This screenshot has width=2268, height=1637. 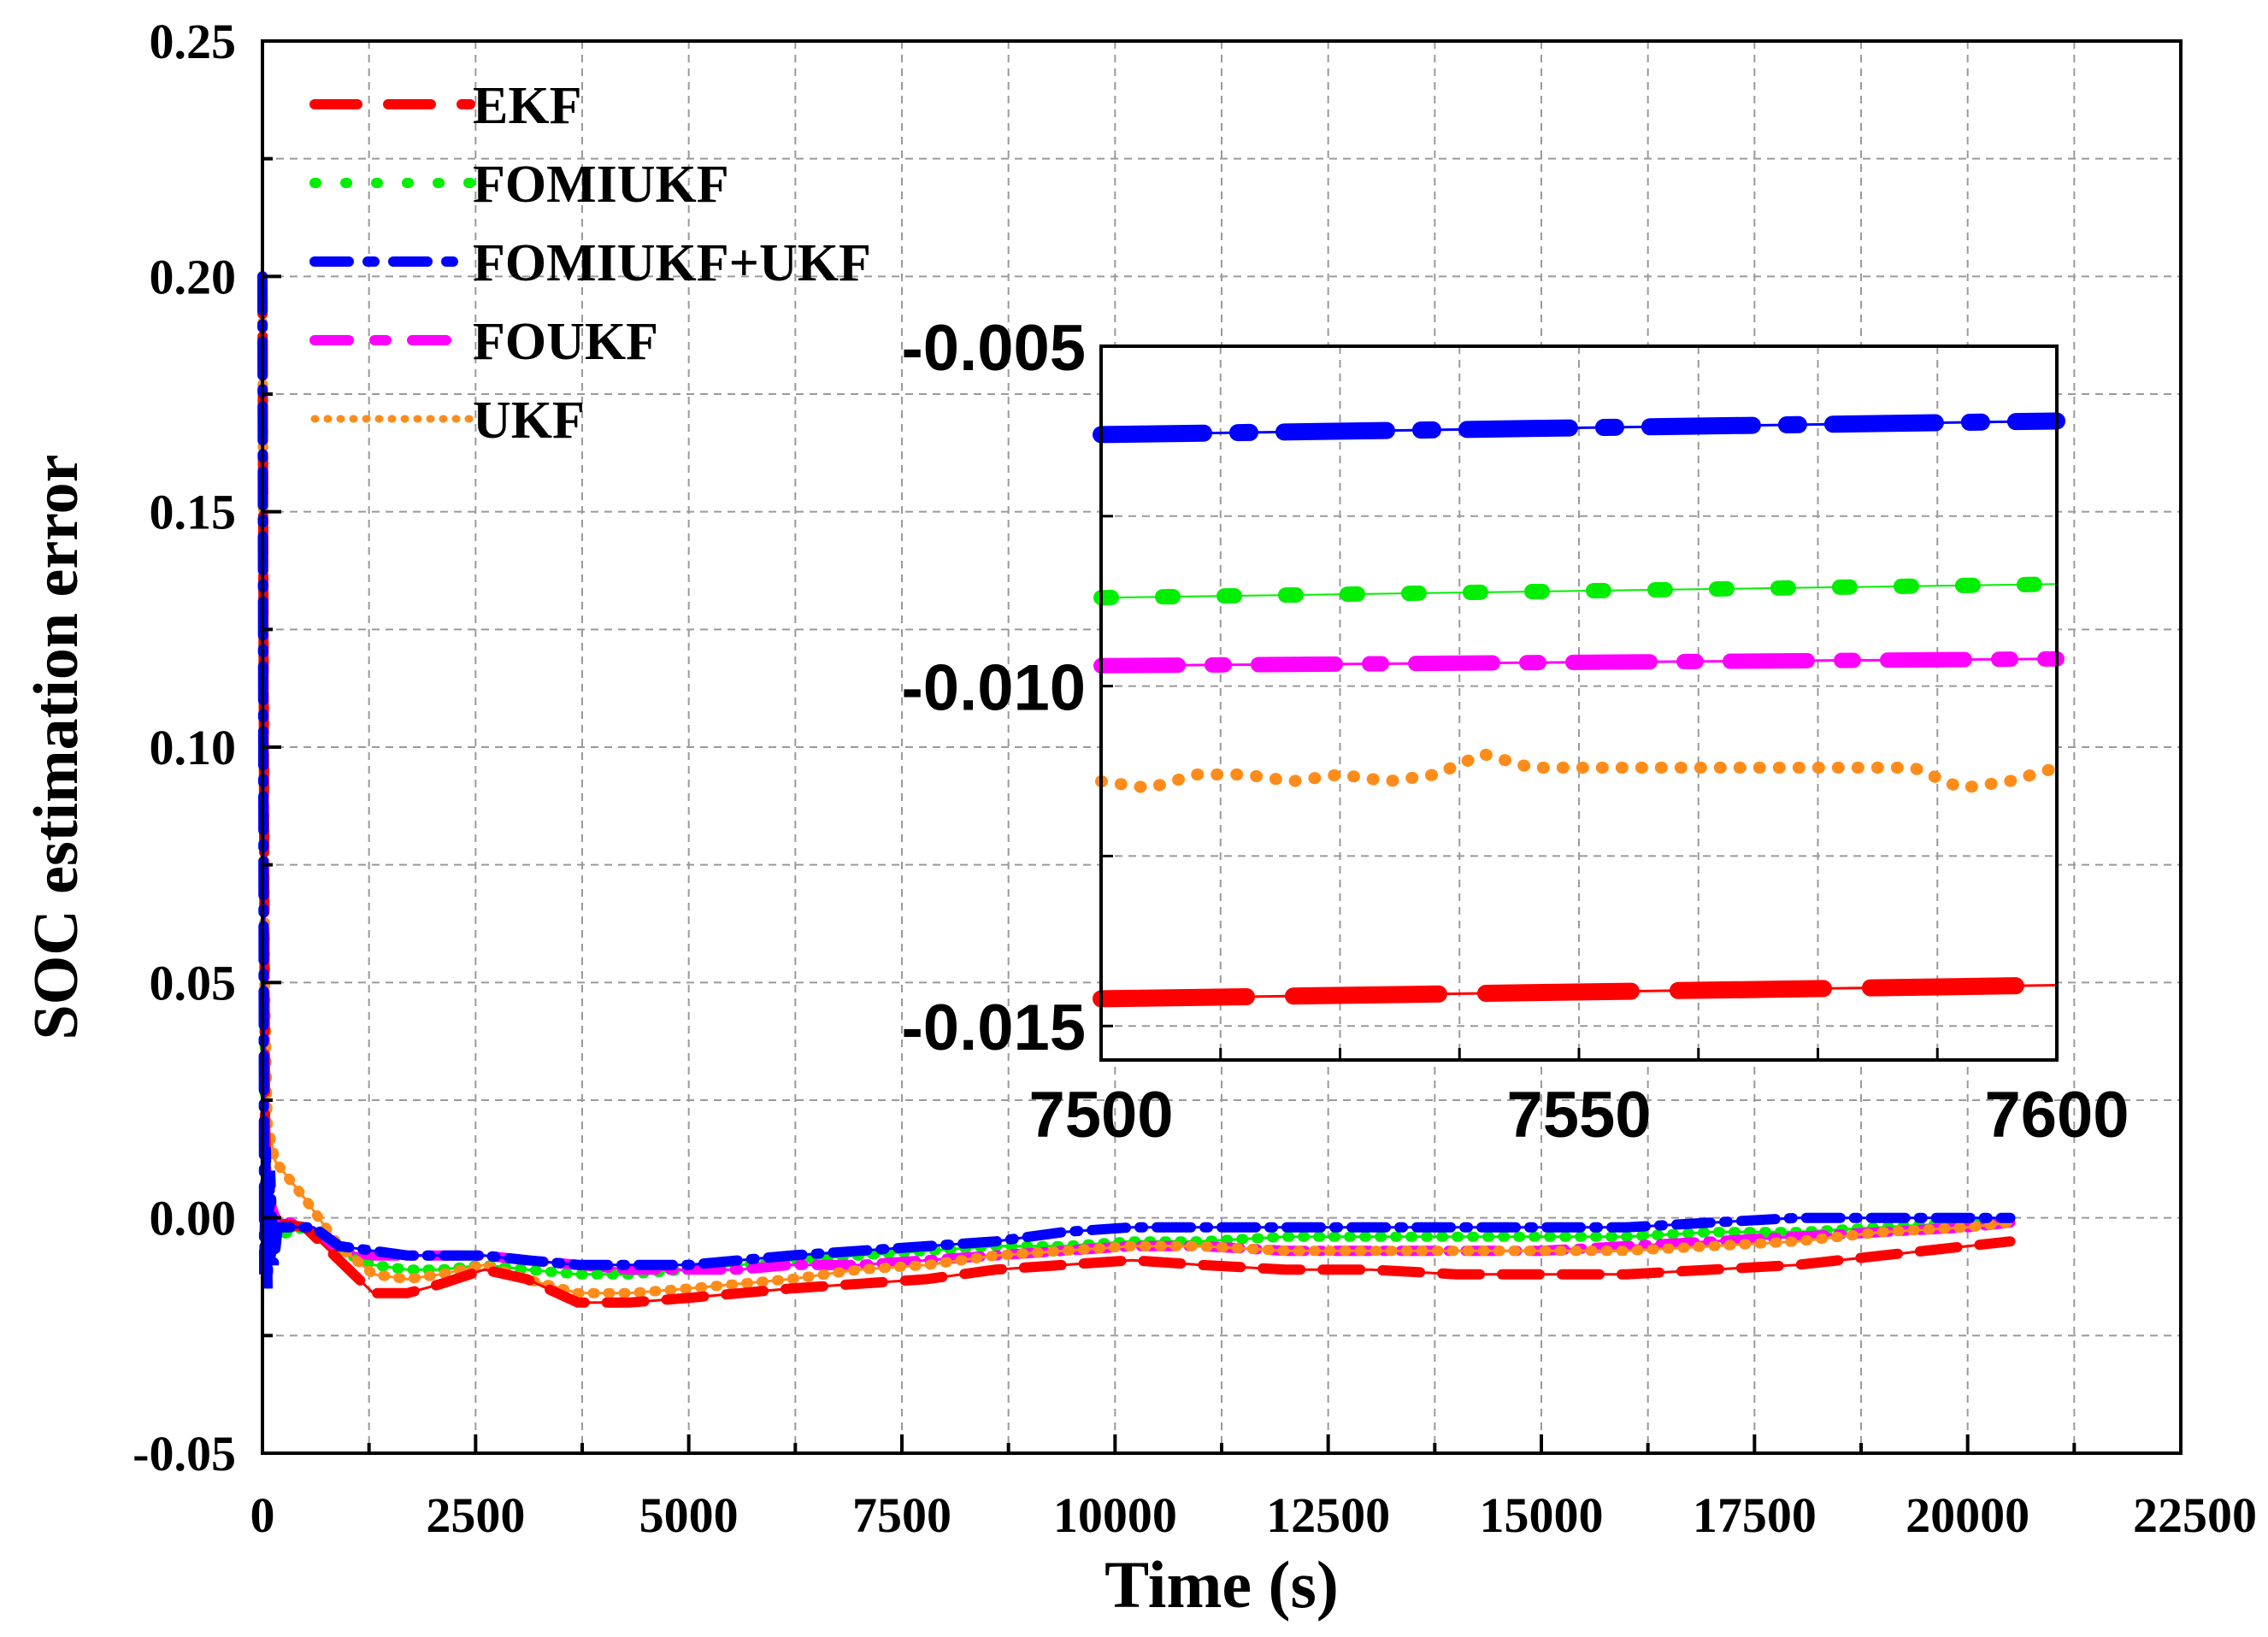 I want to click on inset-series-fomiukf-ukf, so click(x=1579, y=428).